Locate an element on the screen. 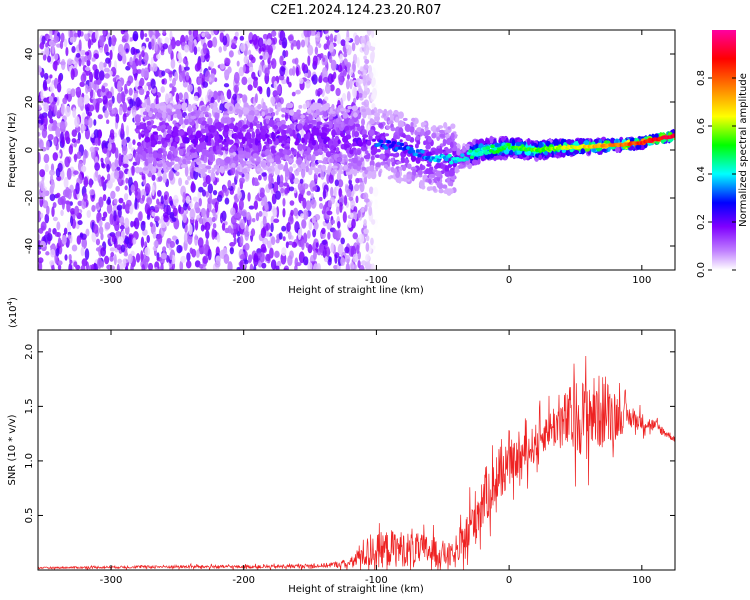  ridge-cell is located at coordinates (462, 155).